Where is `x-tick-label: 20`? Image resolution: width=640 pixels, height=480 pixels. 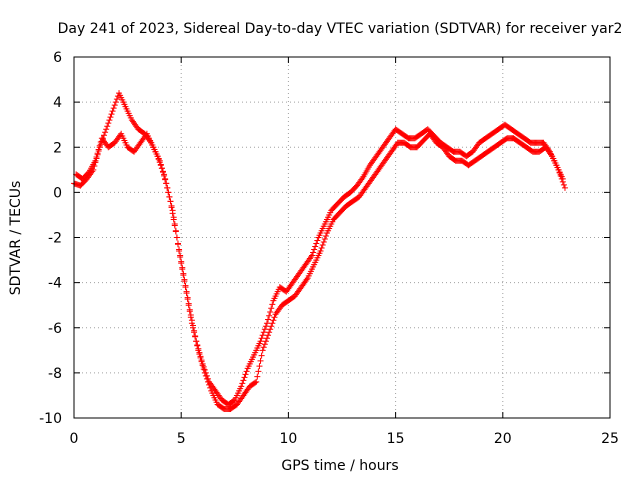
x-tick-label: 20 is located at coordinates (503, 439).